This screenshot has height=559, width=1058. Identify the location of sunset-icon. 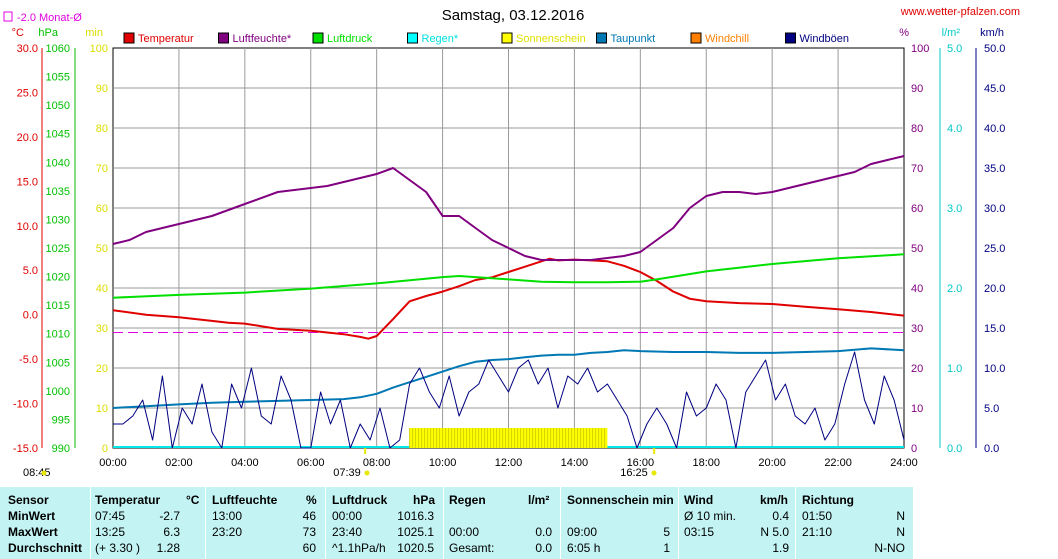
(654, 473).